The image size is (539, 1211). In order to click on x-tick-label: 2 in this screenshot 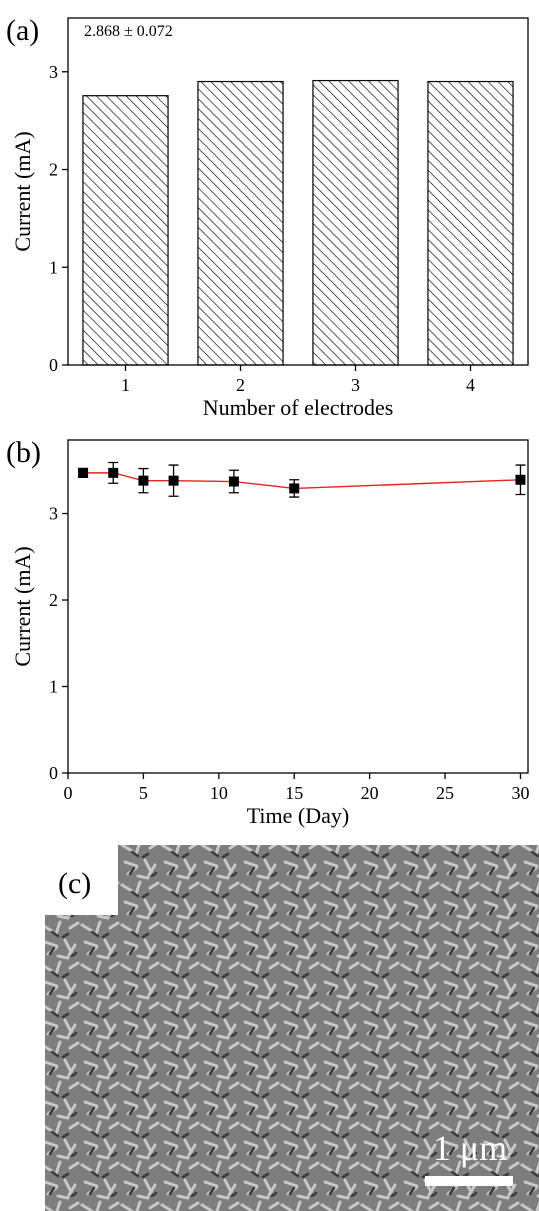, I will do `click(240, 385)`.